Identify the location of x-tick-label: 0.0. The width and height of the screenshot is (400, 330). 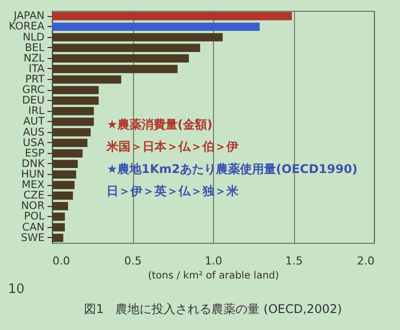
(61, 261).